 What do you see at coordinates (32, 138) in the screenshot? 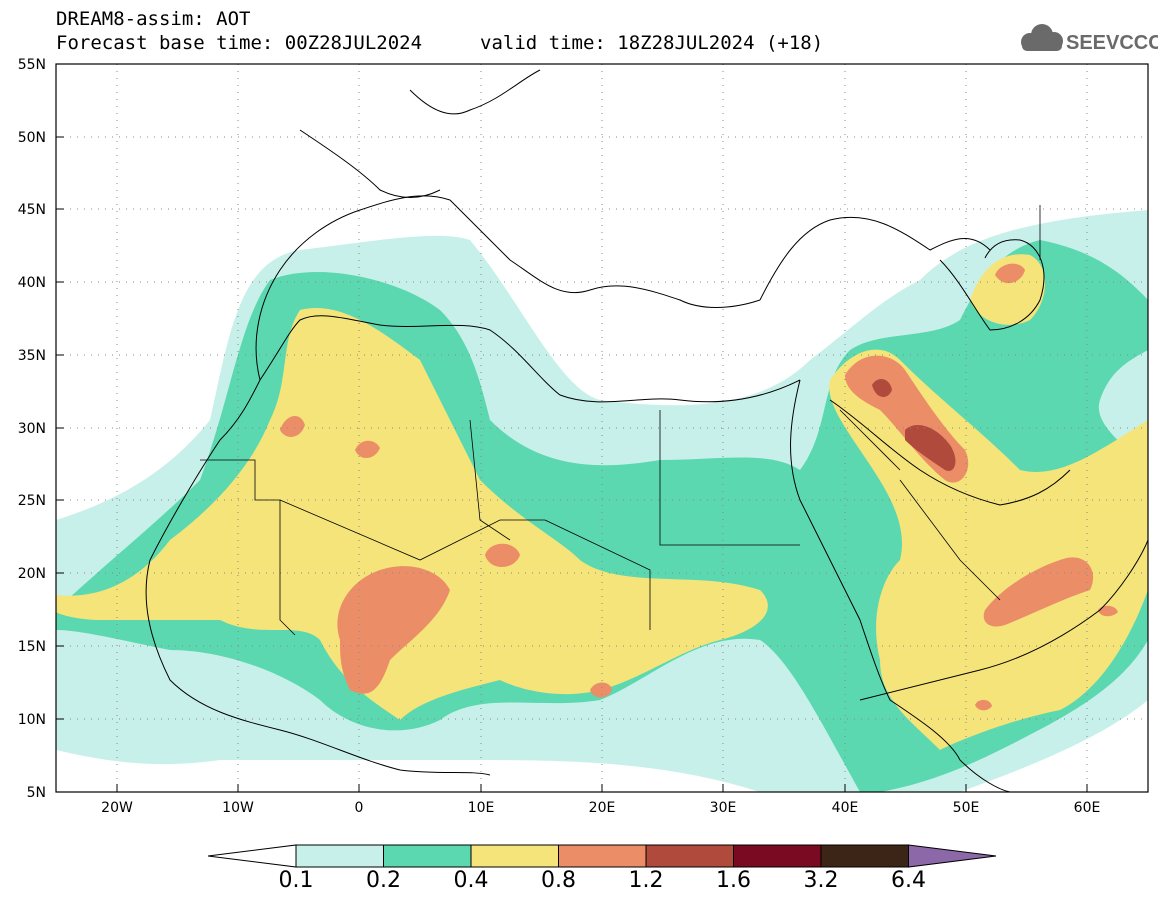
I see `lat-label: 50N` at bounding box center [32, 138].